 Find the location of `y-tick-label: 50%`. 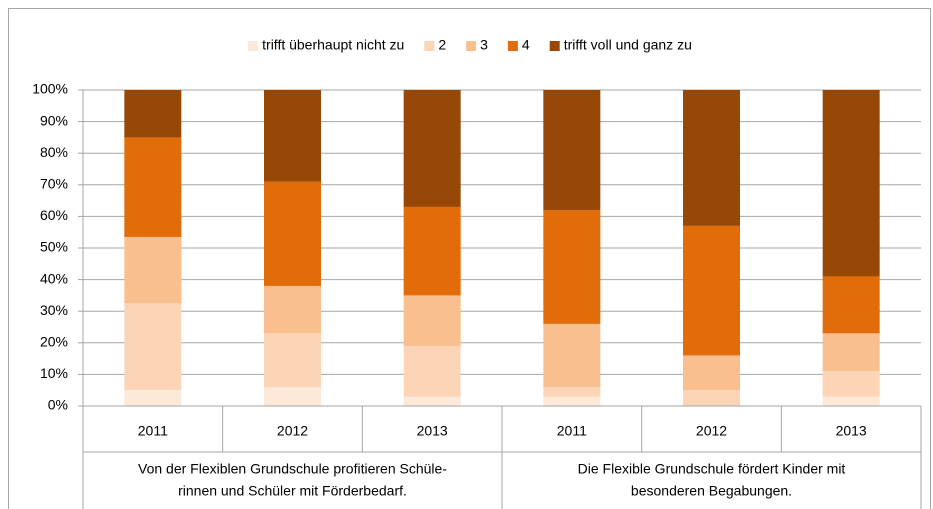

y-tick-label: 50% is located at coordinates (54, 247).